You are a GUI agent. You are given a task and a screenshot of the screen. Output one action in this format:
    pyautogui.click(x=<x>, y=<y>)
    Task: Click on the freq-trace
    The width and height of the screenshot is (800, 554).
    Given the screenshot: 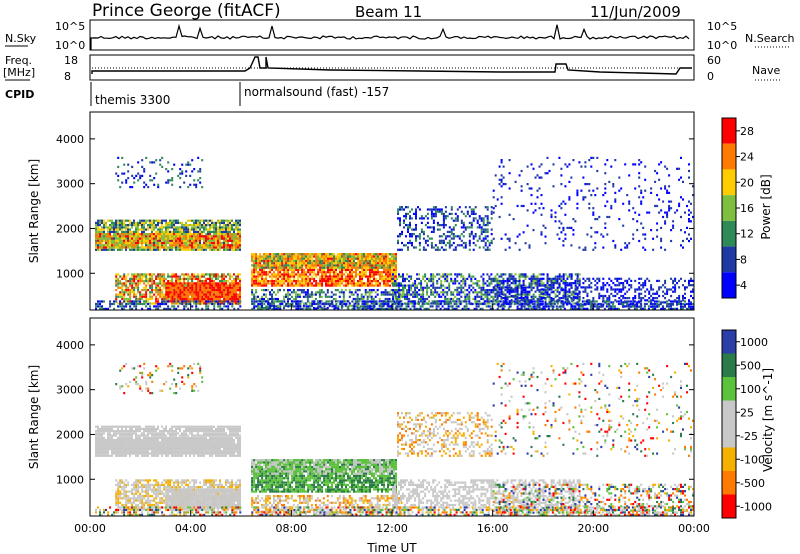 What is the action you would take?
    pyautogui.click(x=391, y=65)
    